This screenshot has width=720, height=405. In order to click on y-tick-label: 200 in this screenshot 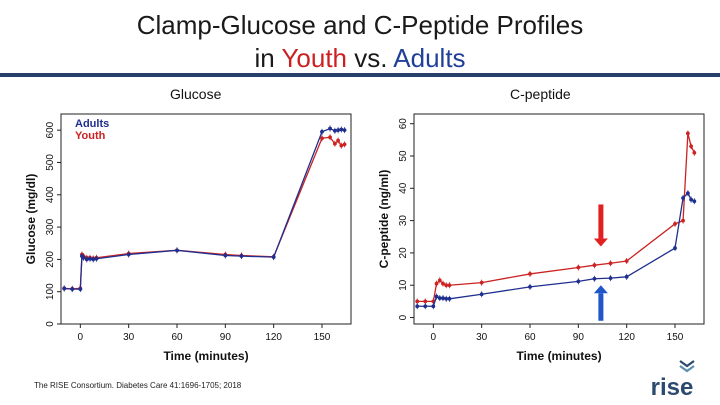, I will do `click(50, 259)`.